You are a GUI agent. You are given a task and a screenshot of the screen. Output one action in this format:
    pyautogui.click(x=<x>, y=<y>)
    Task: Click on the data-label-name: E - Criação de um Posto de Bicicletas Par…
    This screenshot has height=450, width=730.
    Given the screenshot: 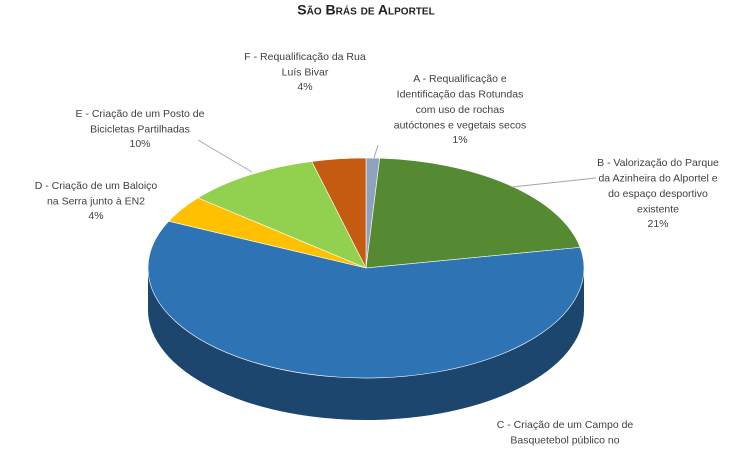 What is the action you would take?
    pyautogui.click(x=140, y=122)
    